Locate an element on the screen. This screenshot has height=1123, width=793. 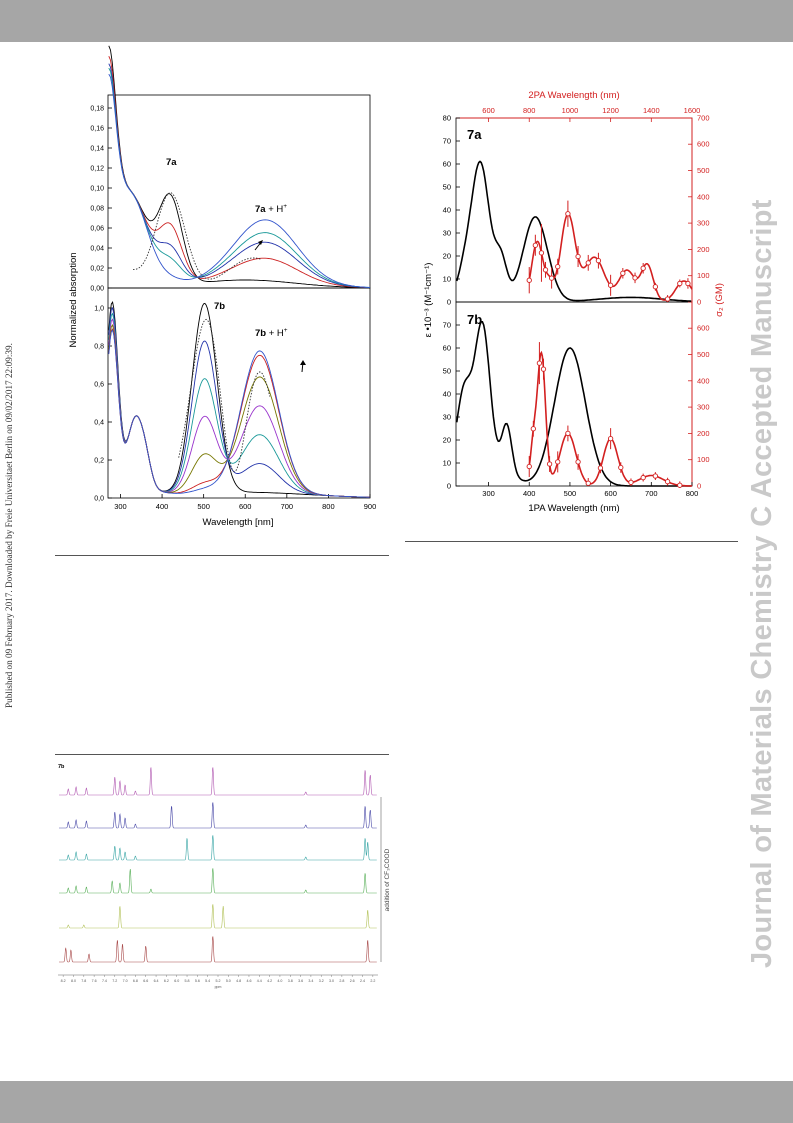
nmr-side-label: addition of CF₃COOD is located at coordinates (387, 879).